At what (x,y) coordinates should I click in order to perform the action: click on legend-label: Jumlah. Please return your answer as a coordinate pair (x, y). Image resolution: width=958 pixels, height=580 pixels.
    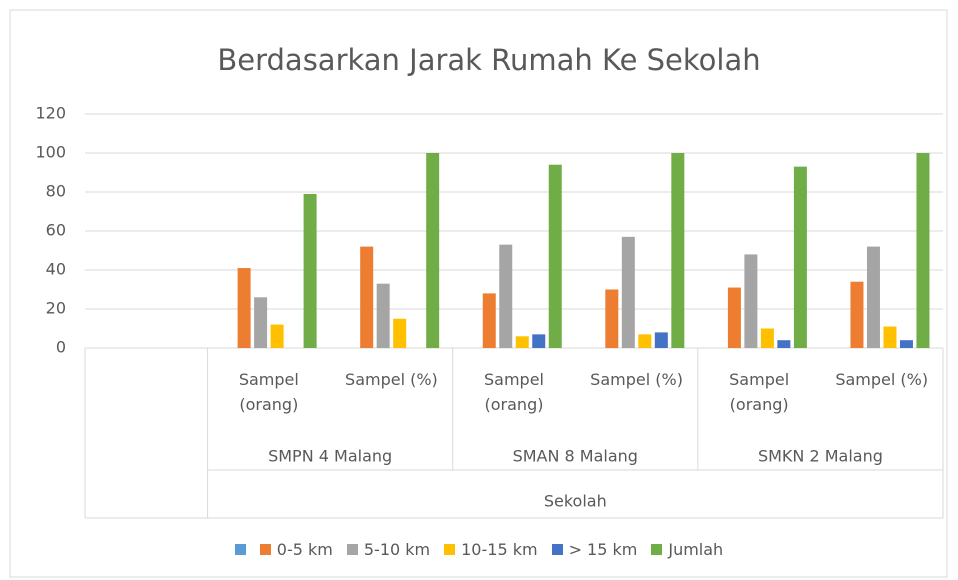
    Looking at the image, I should click on (696, 549).